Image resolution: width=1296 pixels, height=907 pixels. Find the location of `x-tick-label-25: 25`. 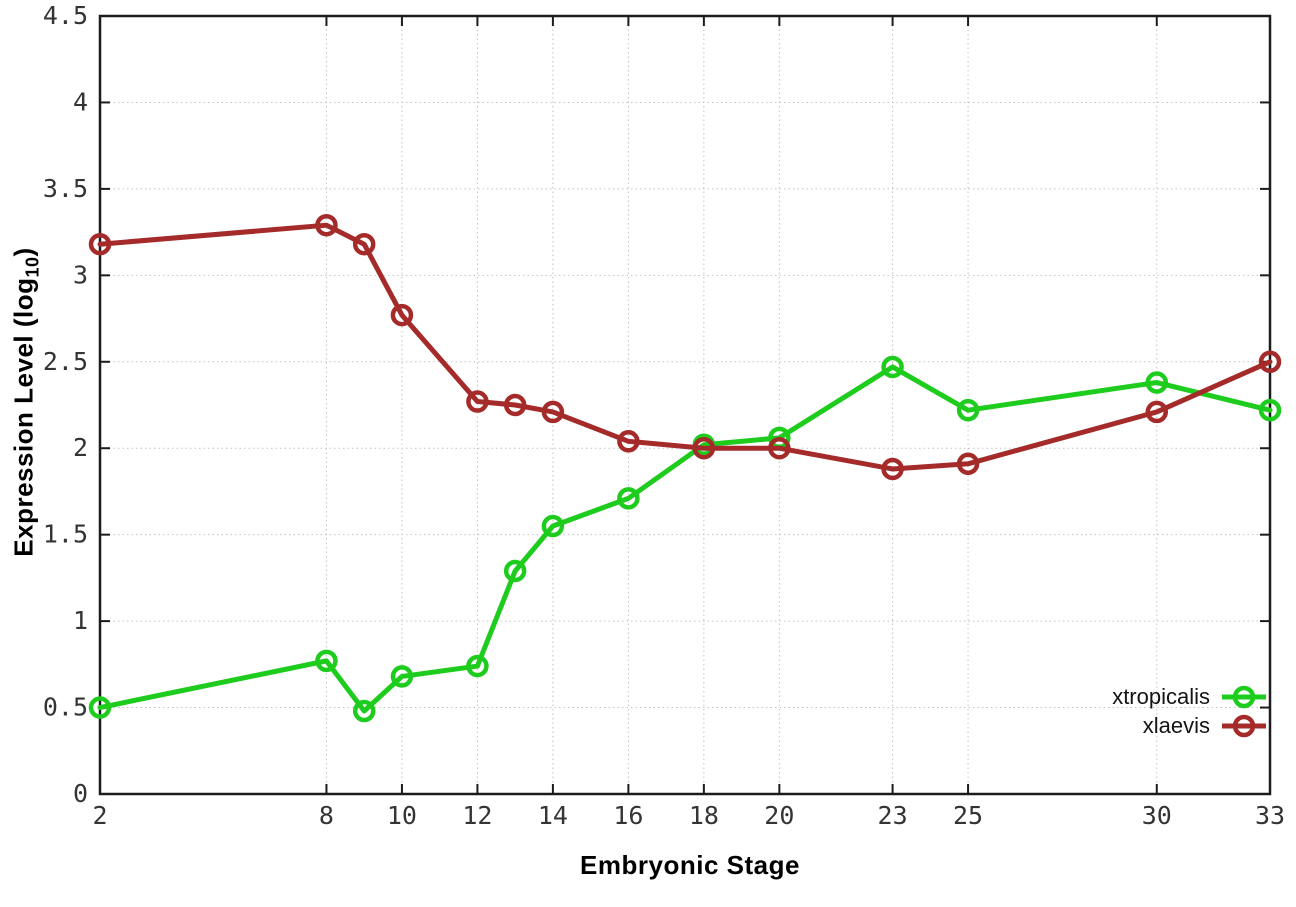

x-tick-label-25: 25 is located at coordinates (968, 815).